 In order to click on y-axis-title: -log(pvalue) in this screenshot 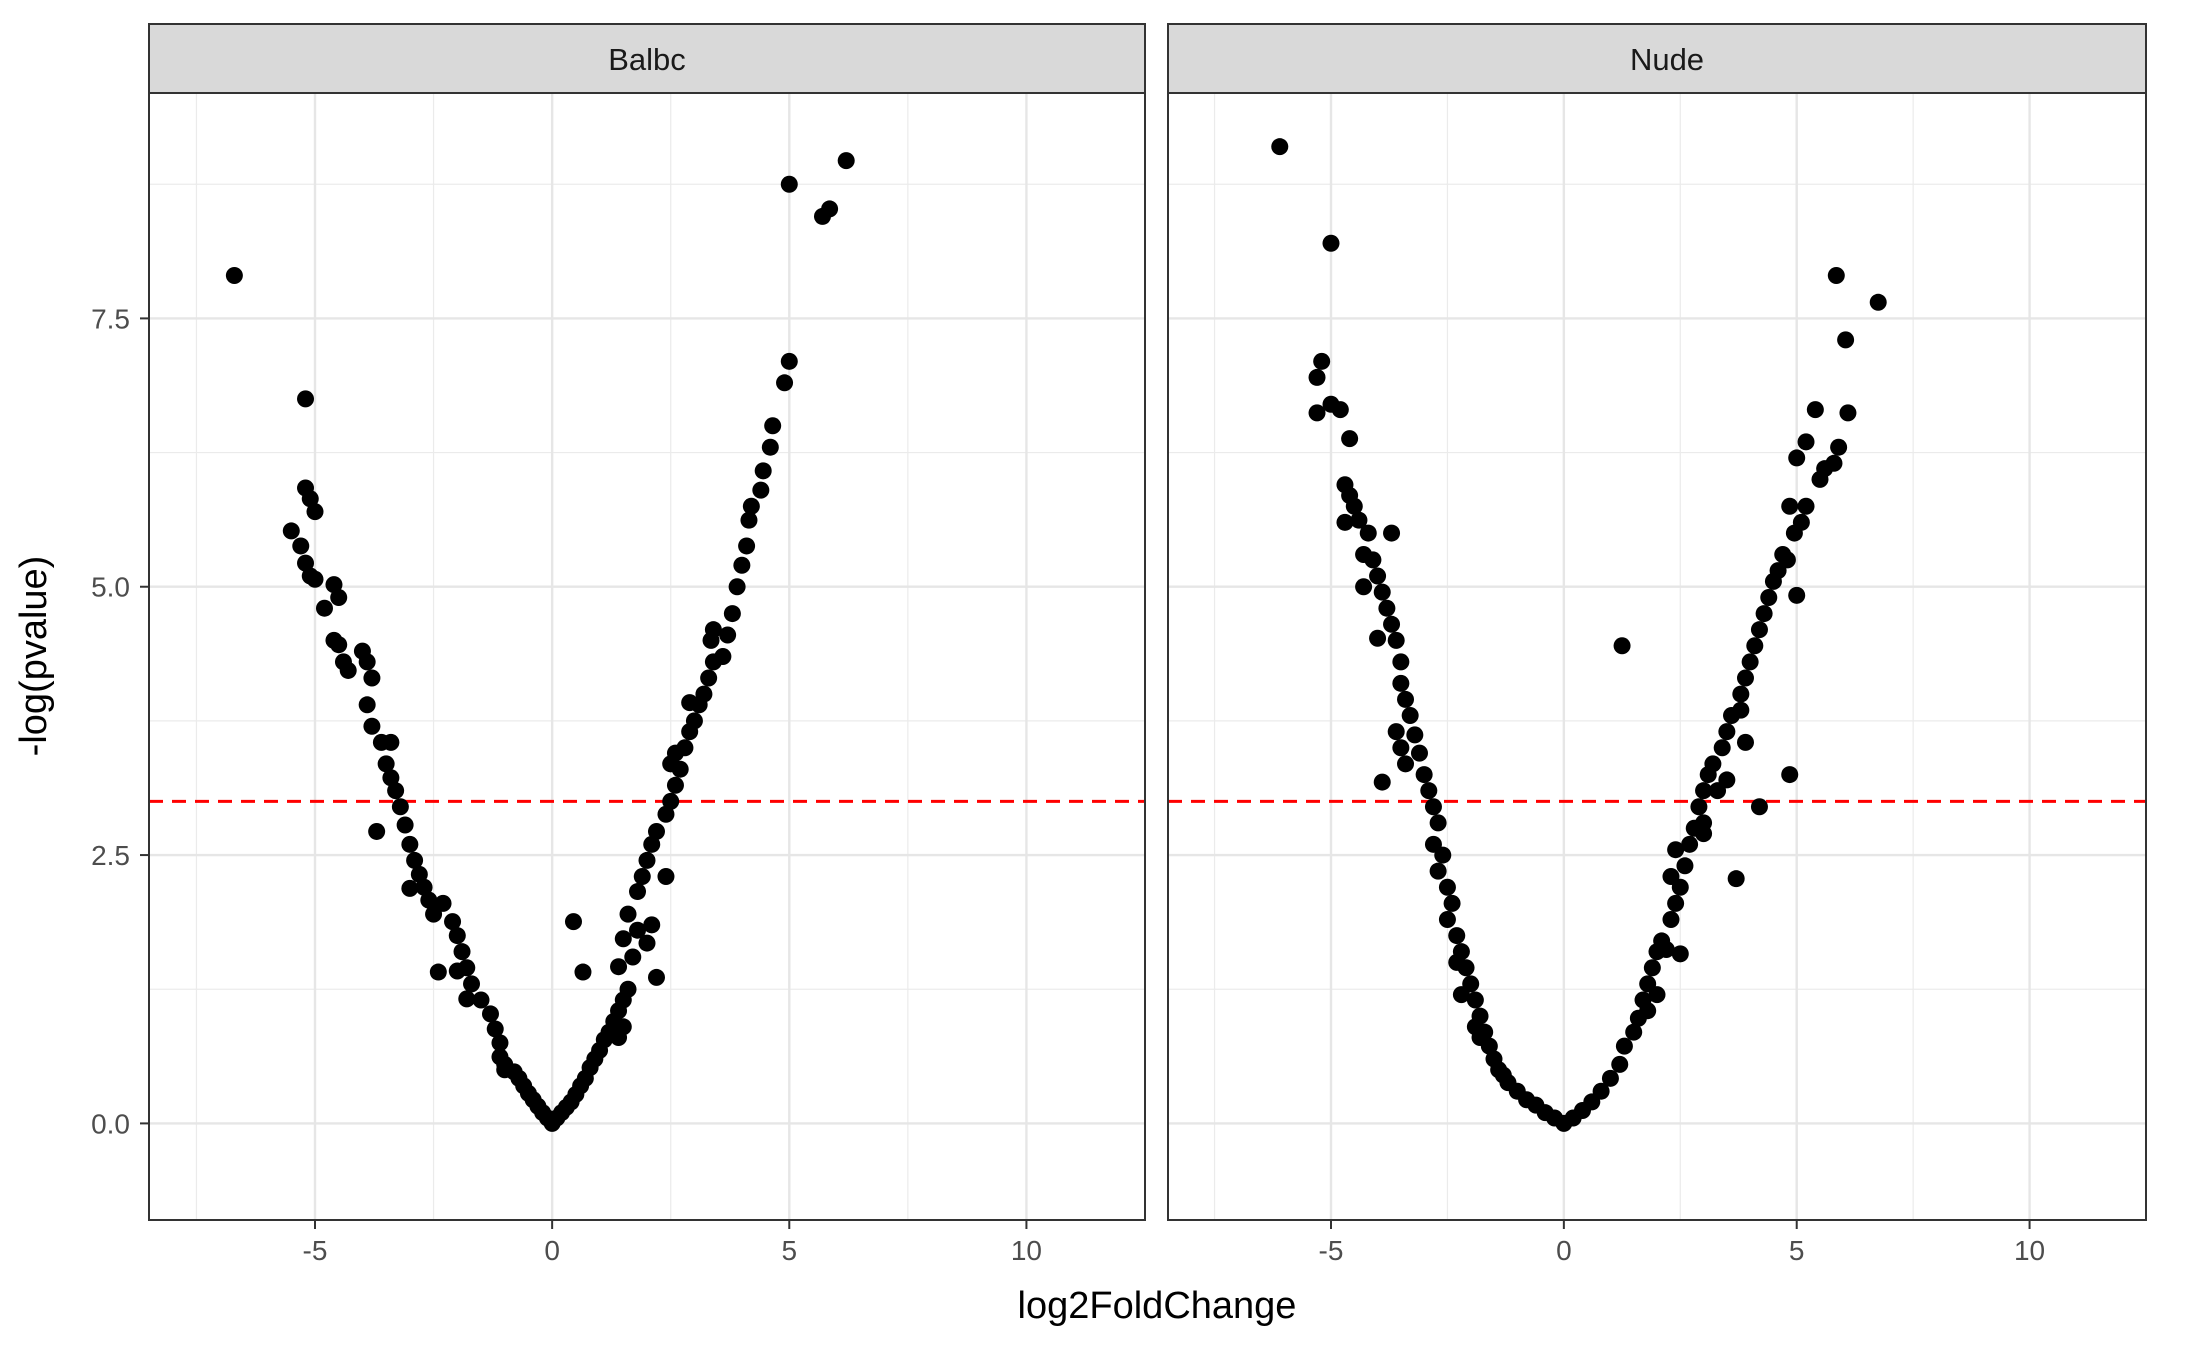, I will do `click(34, 656)`.